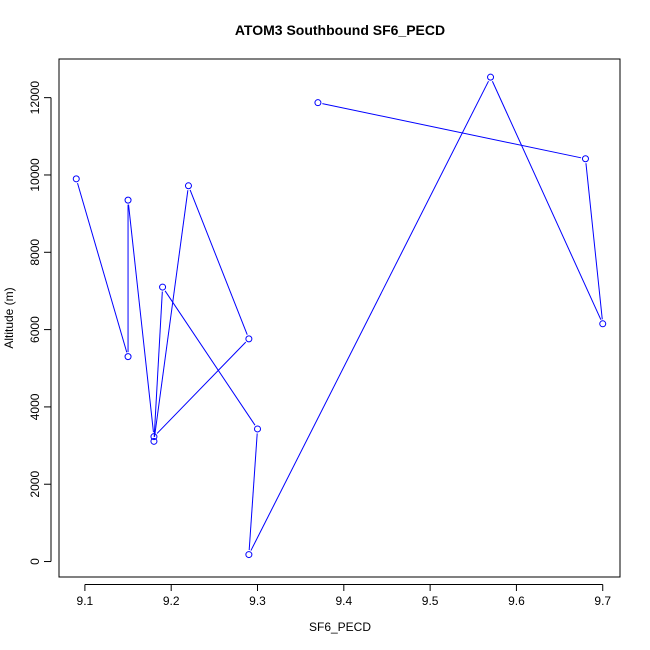 Image resolution: width=650 pixels, height=650 pixels. I want to click on x-tick-label: 9.4, so click(343, 601).